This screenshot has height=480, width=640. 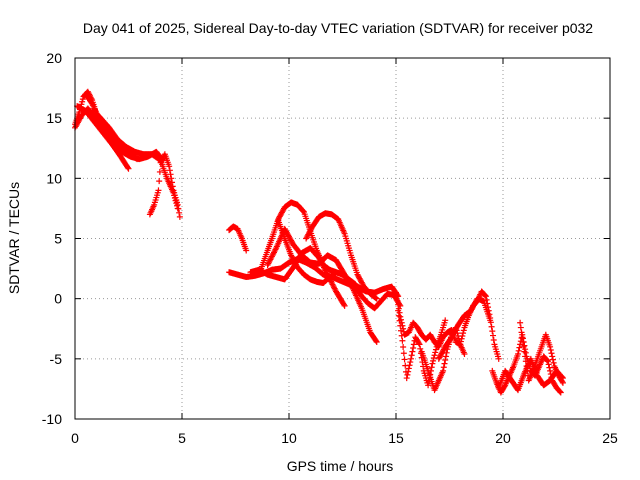 What do you see at coordinates (396, 438) in the screenshot?
I see `x-tick-label: 15` at bounding box center [396, 438].